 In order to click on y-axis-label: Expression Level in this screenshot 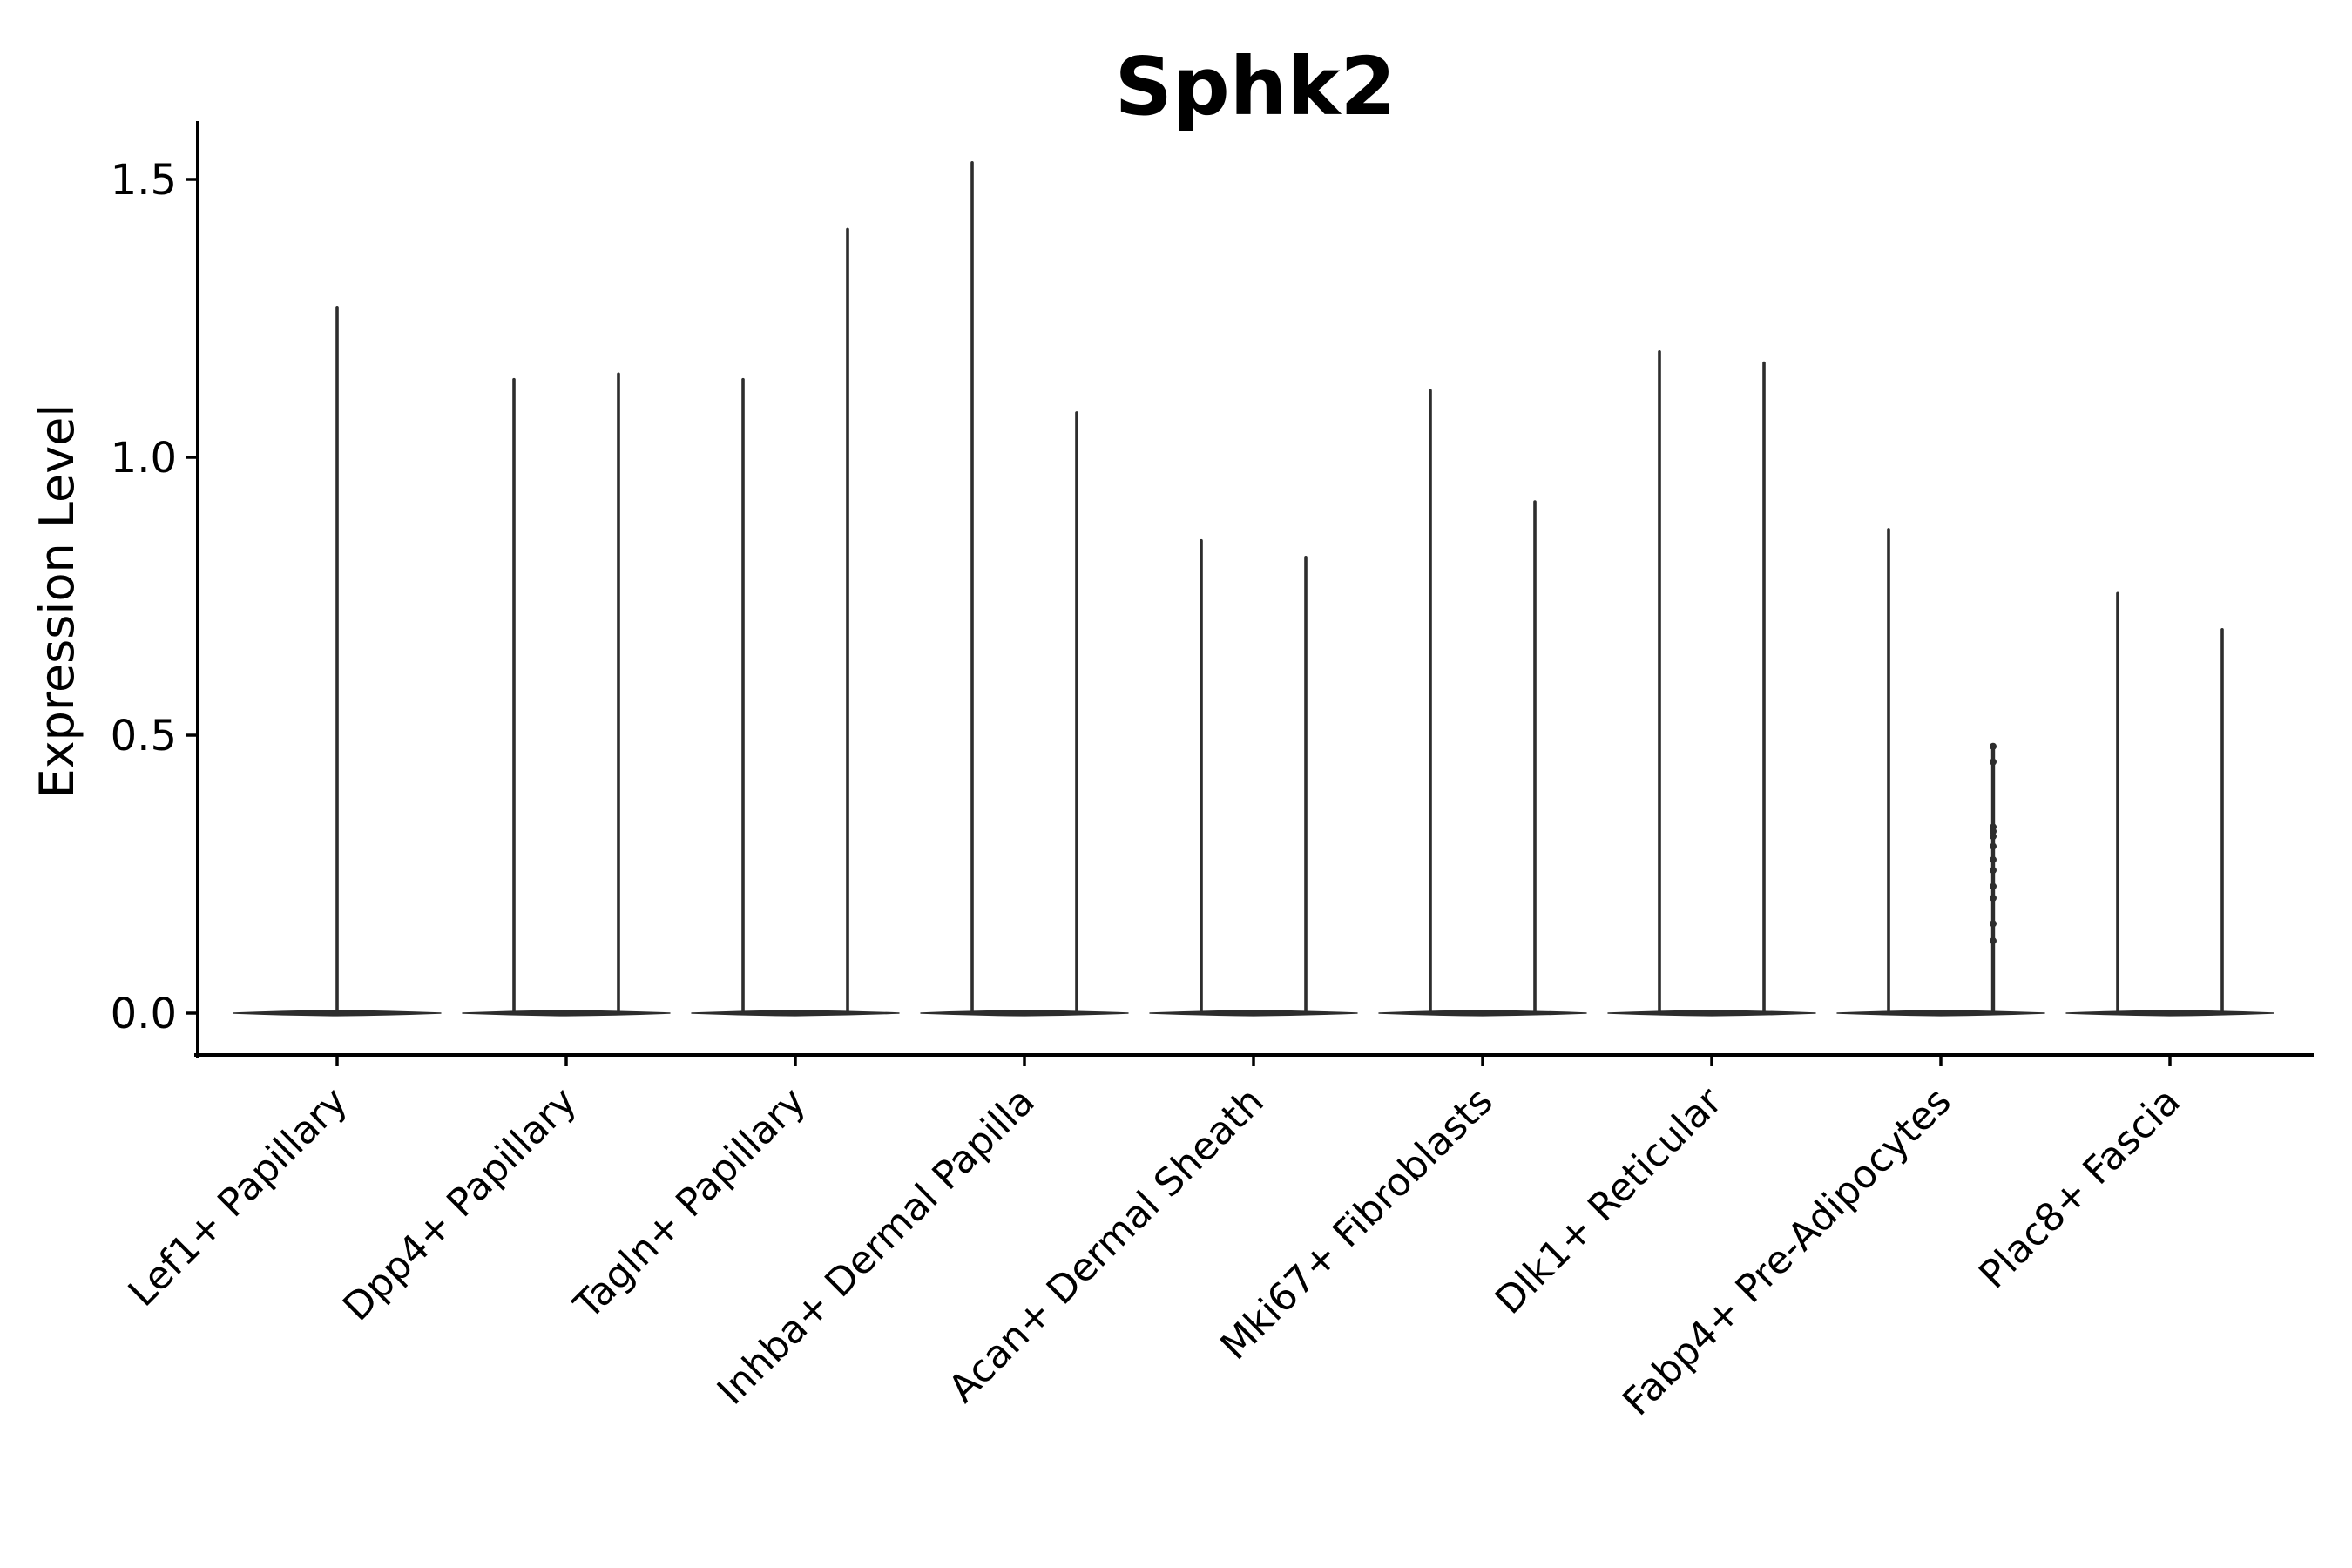, I will do `click(57, 601)`.